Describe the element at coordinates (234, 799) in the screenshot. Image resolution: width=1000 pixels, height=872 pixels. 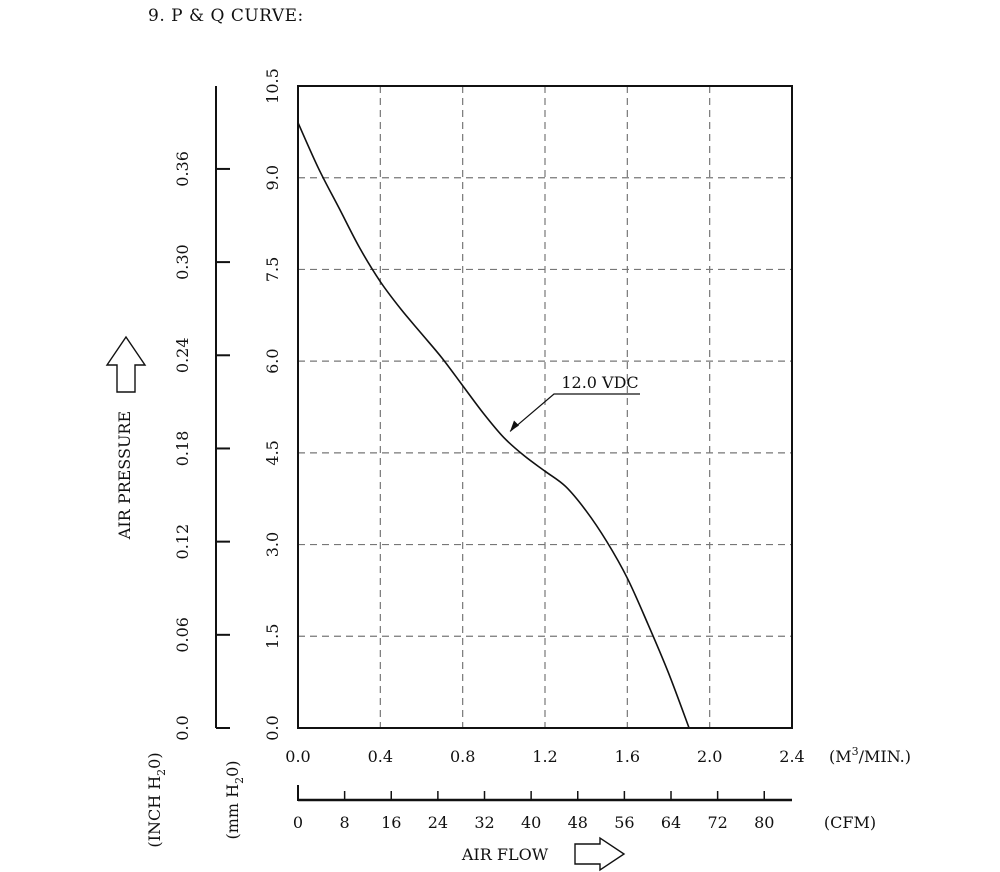
I see `y-unit-label: (mm H20)` at that location.